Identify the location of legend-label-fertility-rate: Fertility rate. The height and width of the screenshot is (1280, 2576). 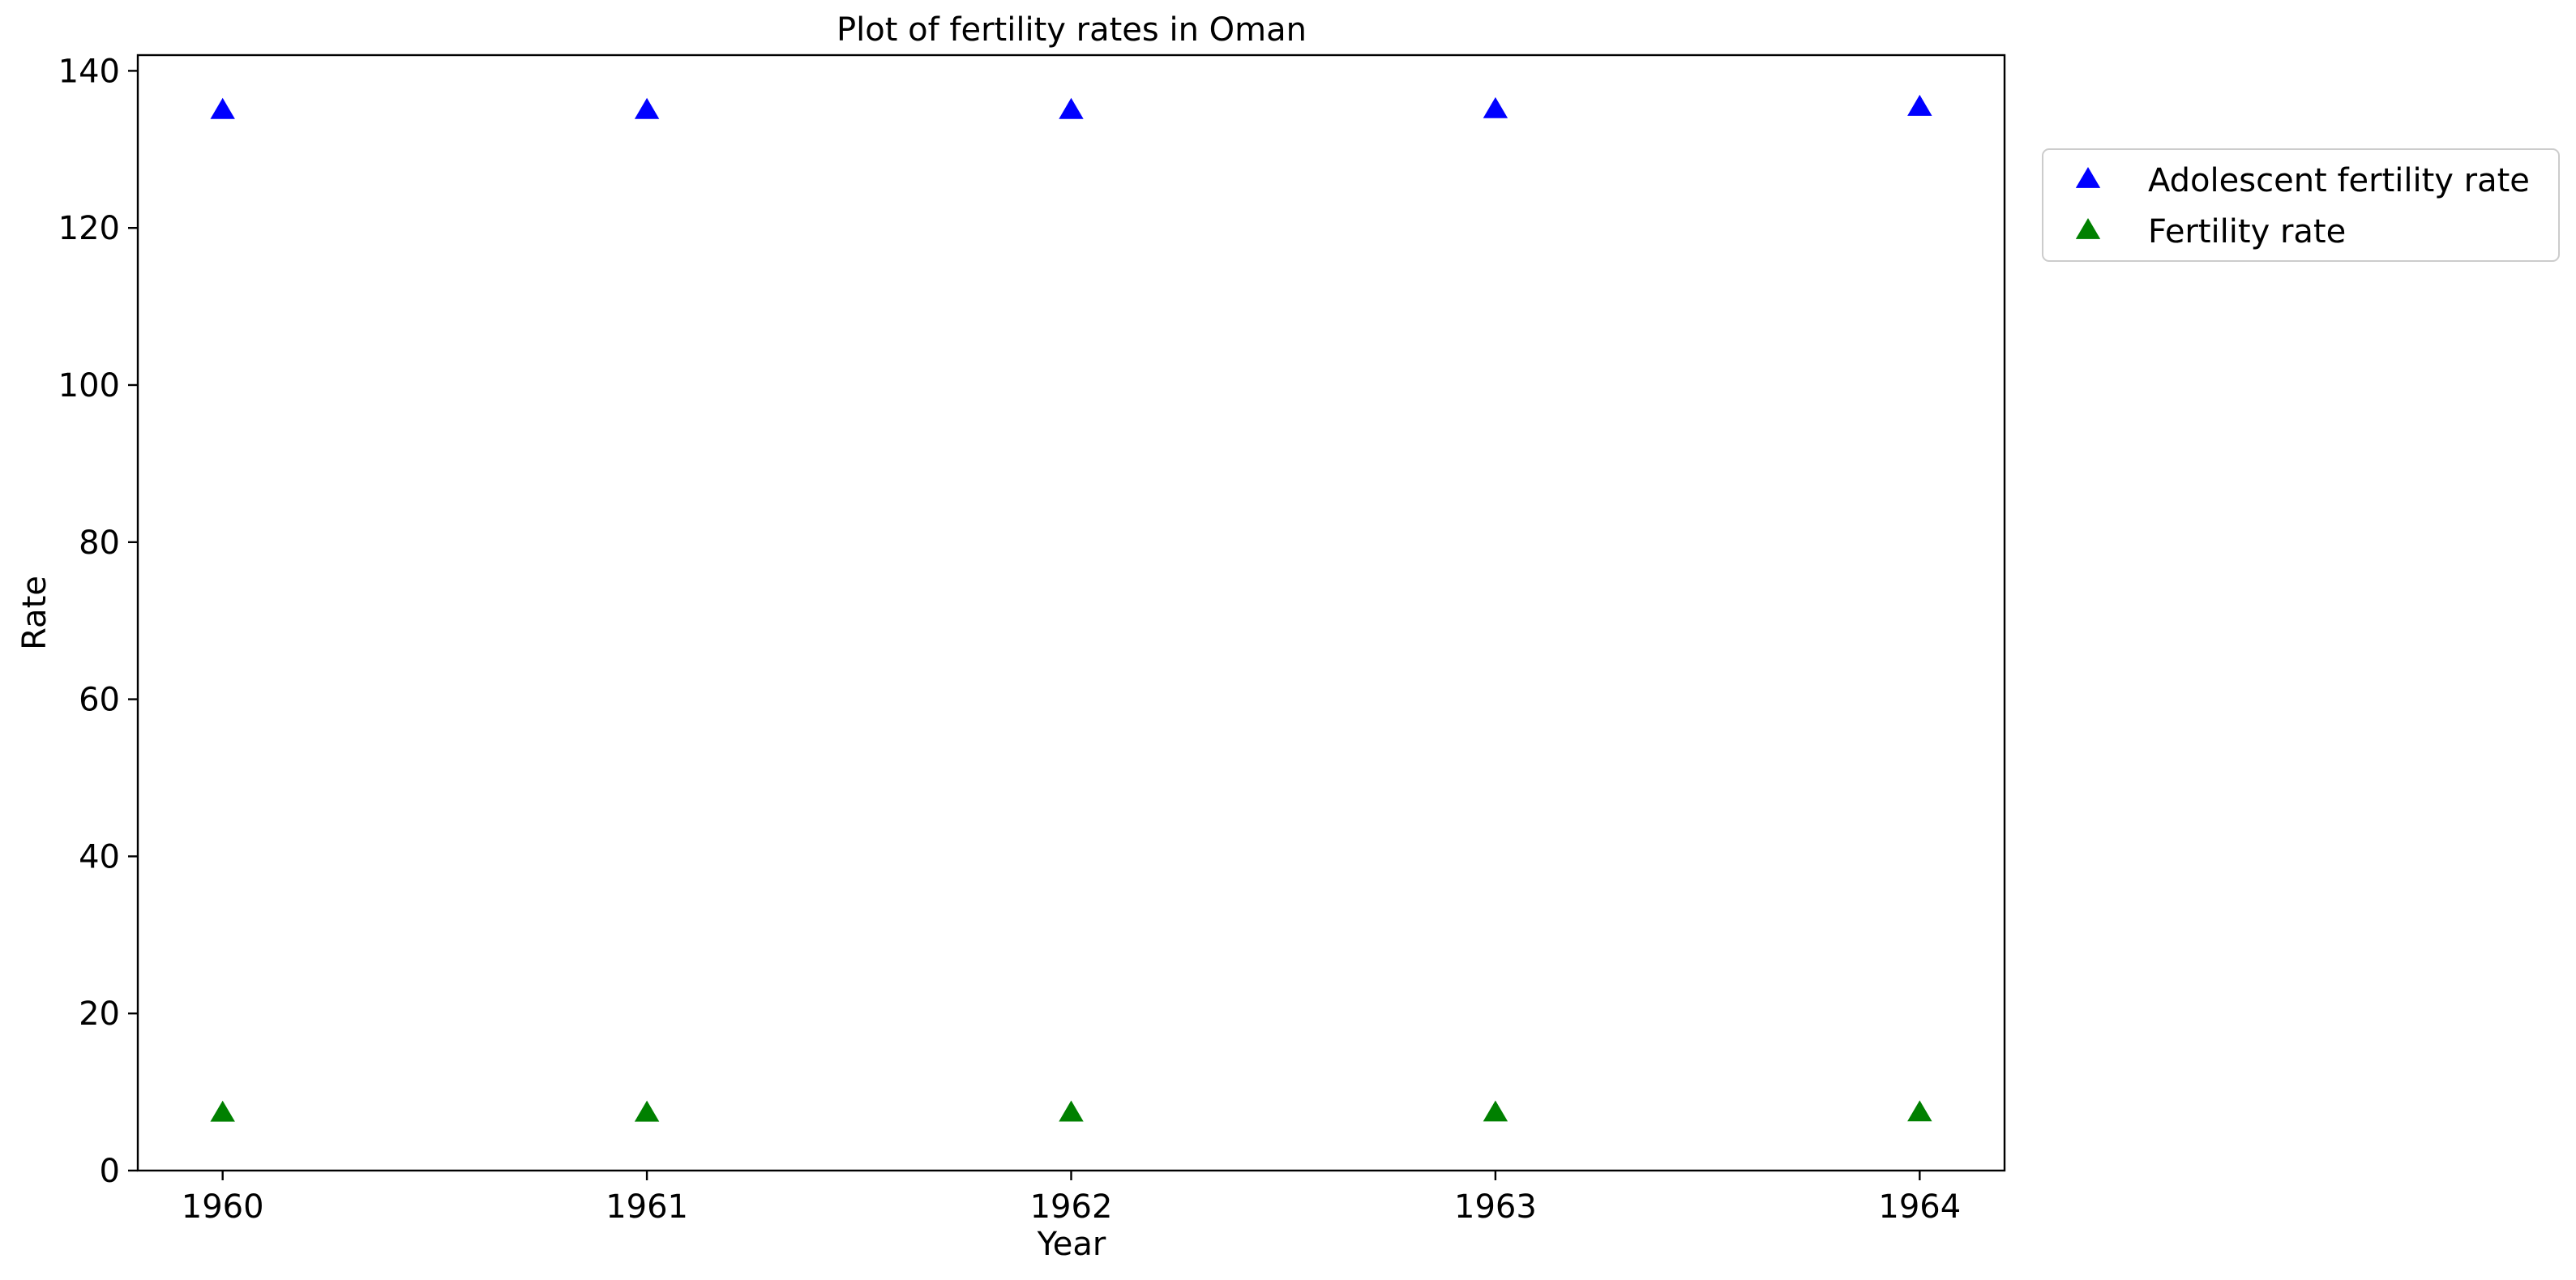
(2247, 231).